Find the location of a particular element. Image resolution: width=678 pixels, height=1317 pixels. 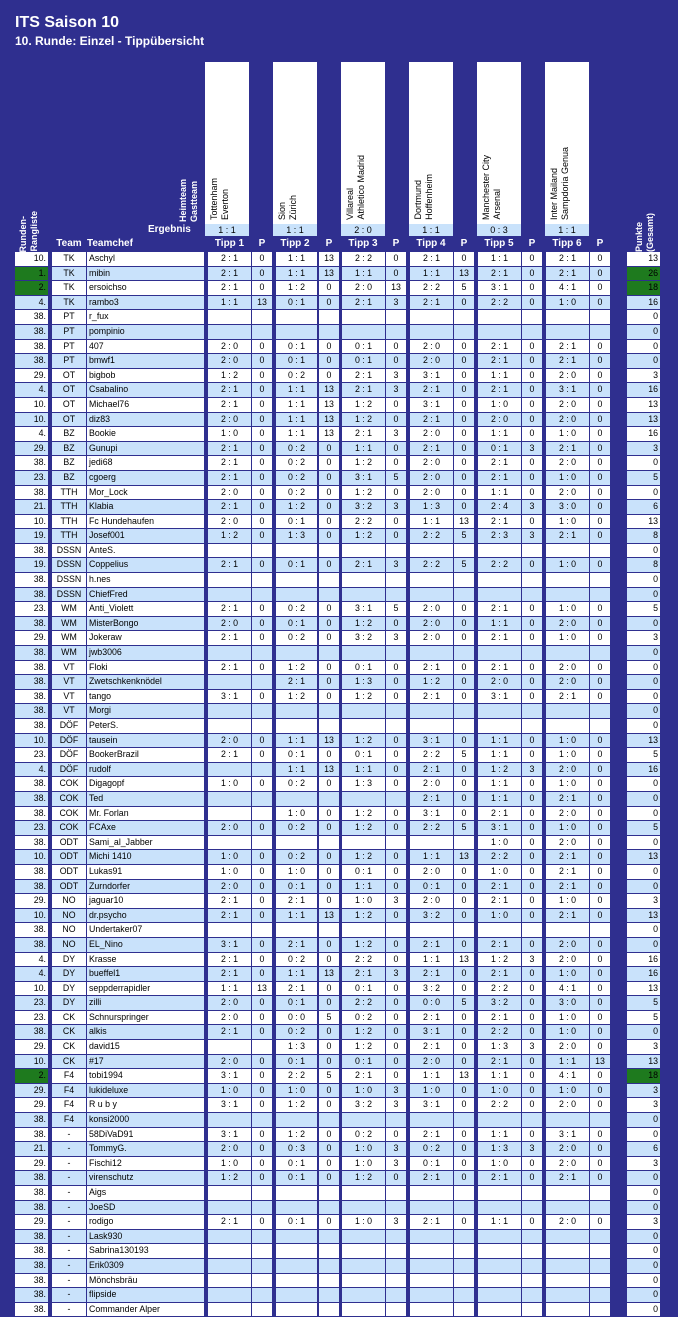

p5-cell: 3 is located at coordinates (532, 1047).